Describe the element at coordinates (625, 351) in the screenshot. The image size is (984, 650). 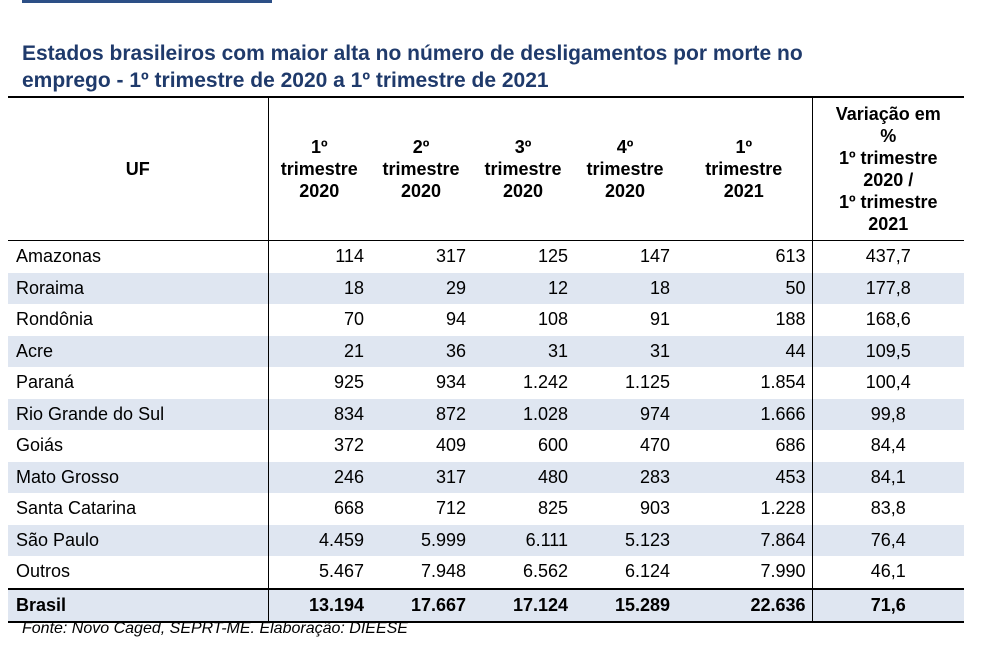
I see `cell-q4-2020: 31` at that location.